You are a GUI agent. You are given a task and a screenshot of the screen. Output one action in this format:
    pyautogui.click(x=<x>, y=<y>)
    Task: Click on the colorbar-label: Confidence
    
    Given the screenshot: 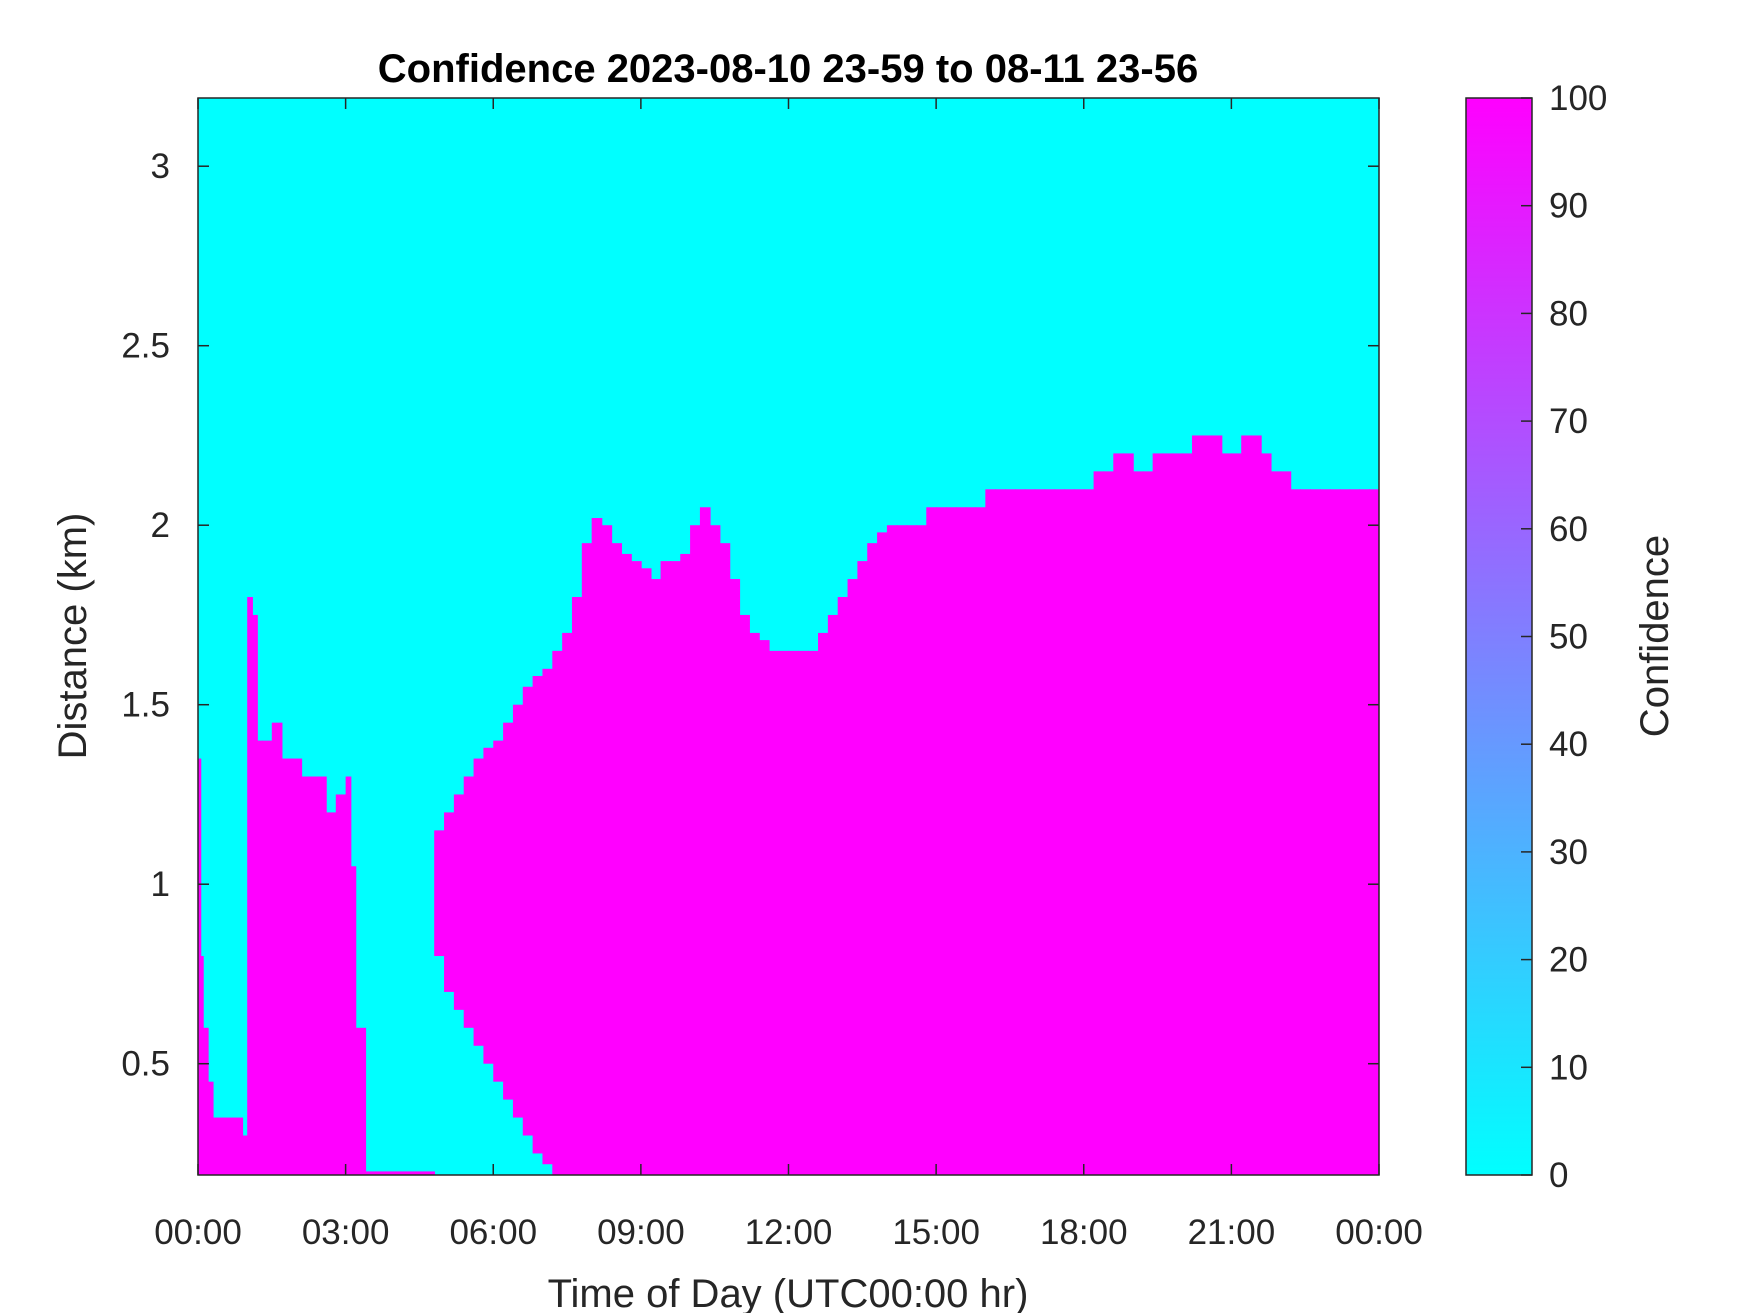 What is the action you would take?
    pyautogui.click(x=1655, y=636)
    